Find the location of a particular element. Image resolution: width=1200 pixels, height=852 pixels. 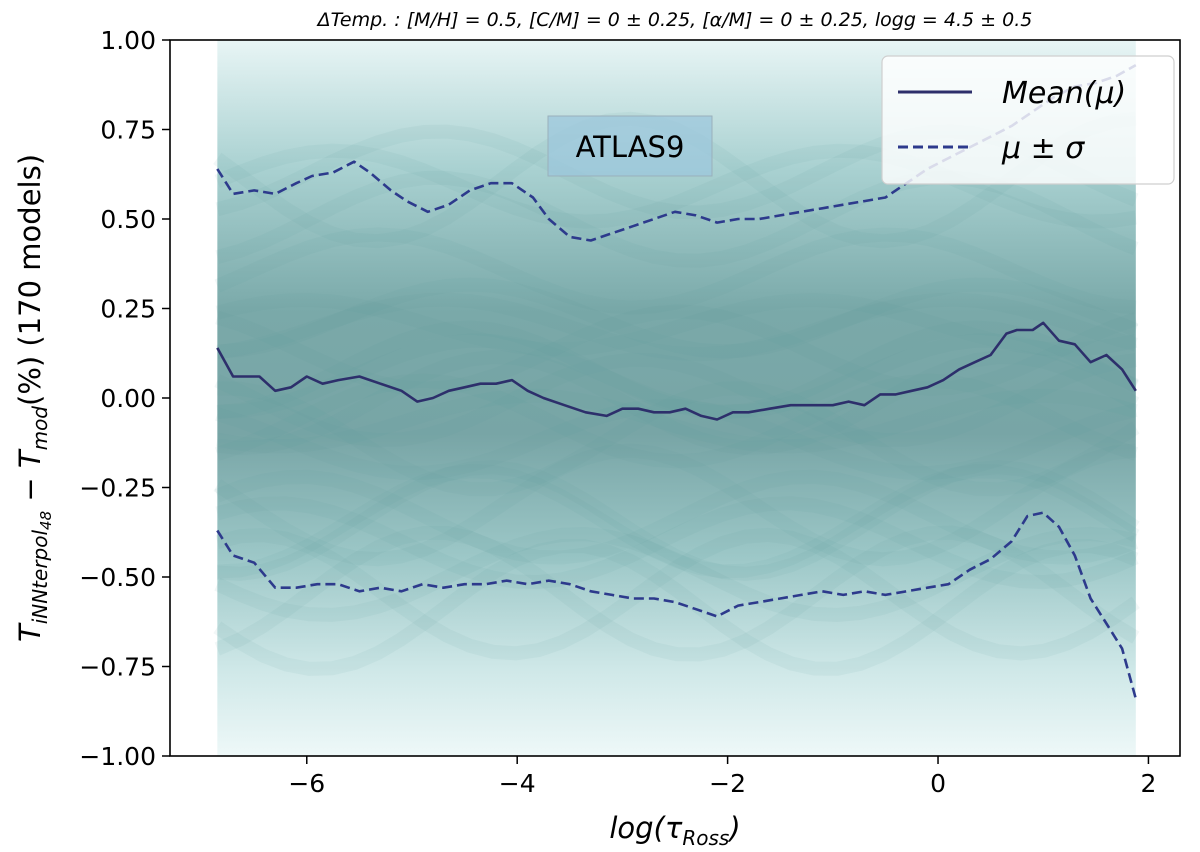

mean-line is located at coordinates (676, 371).